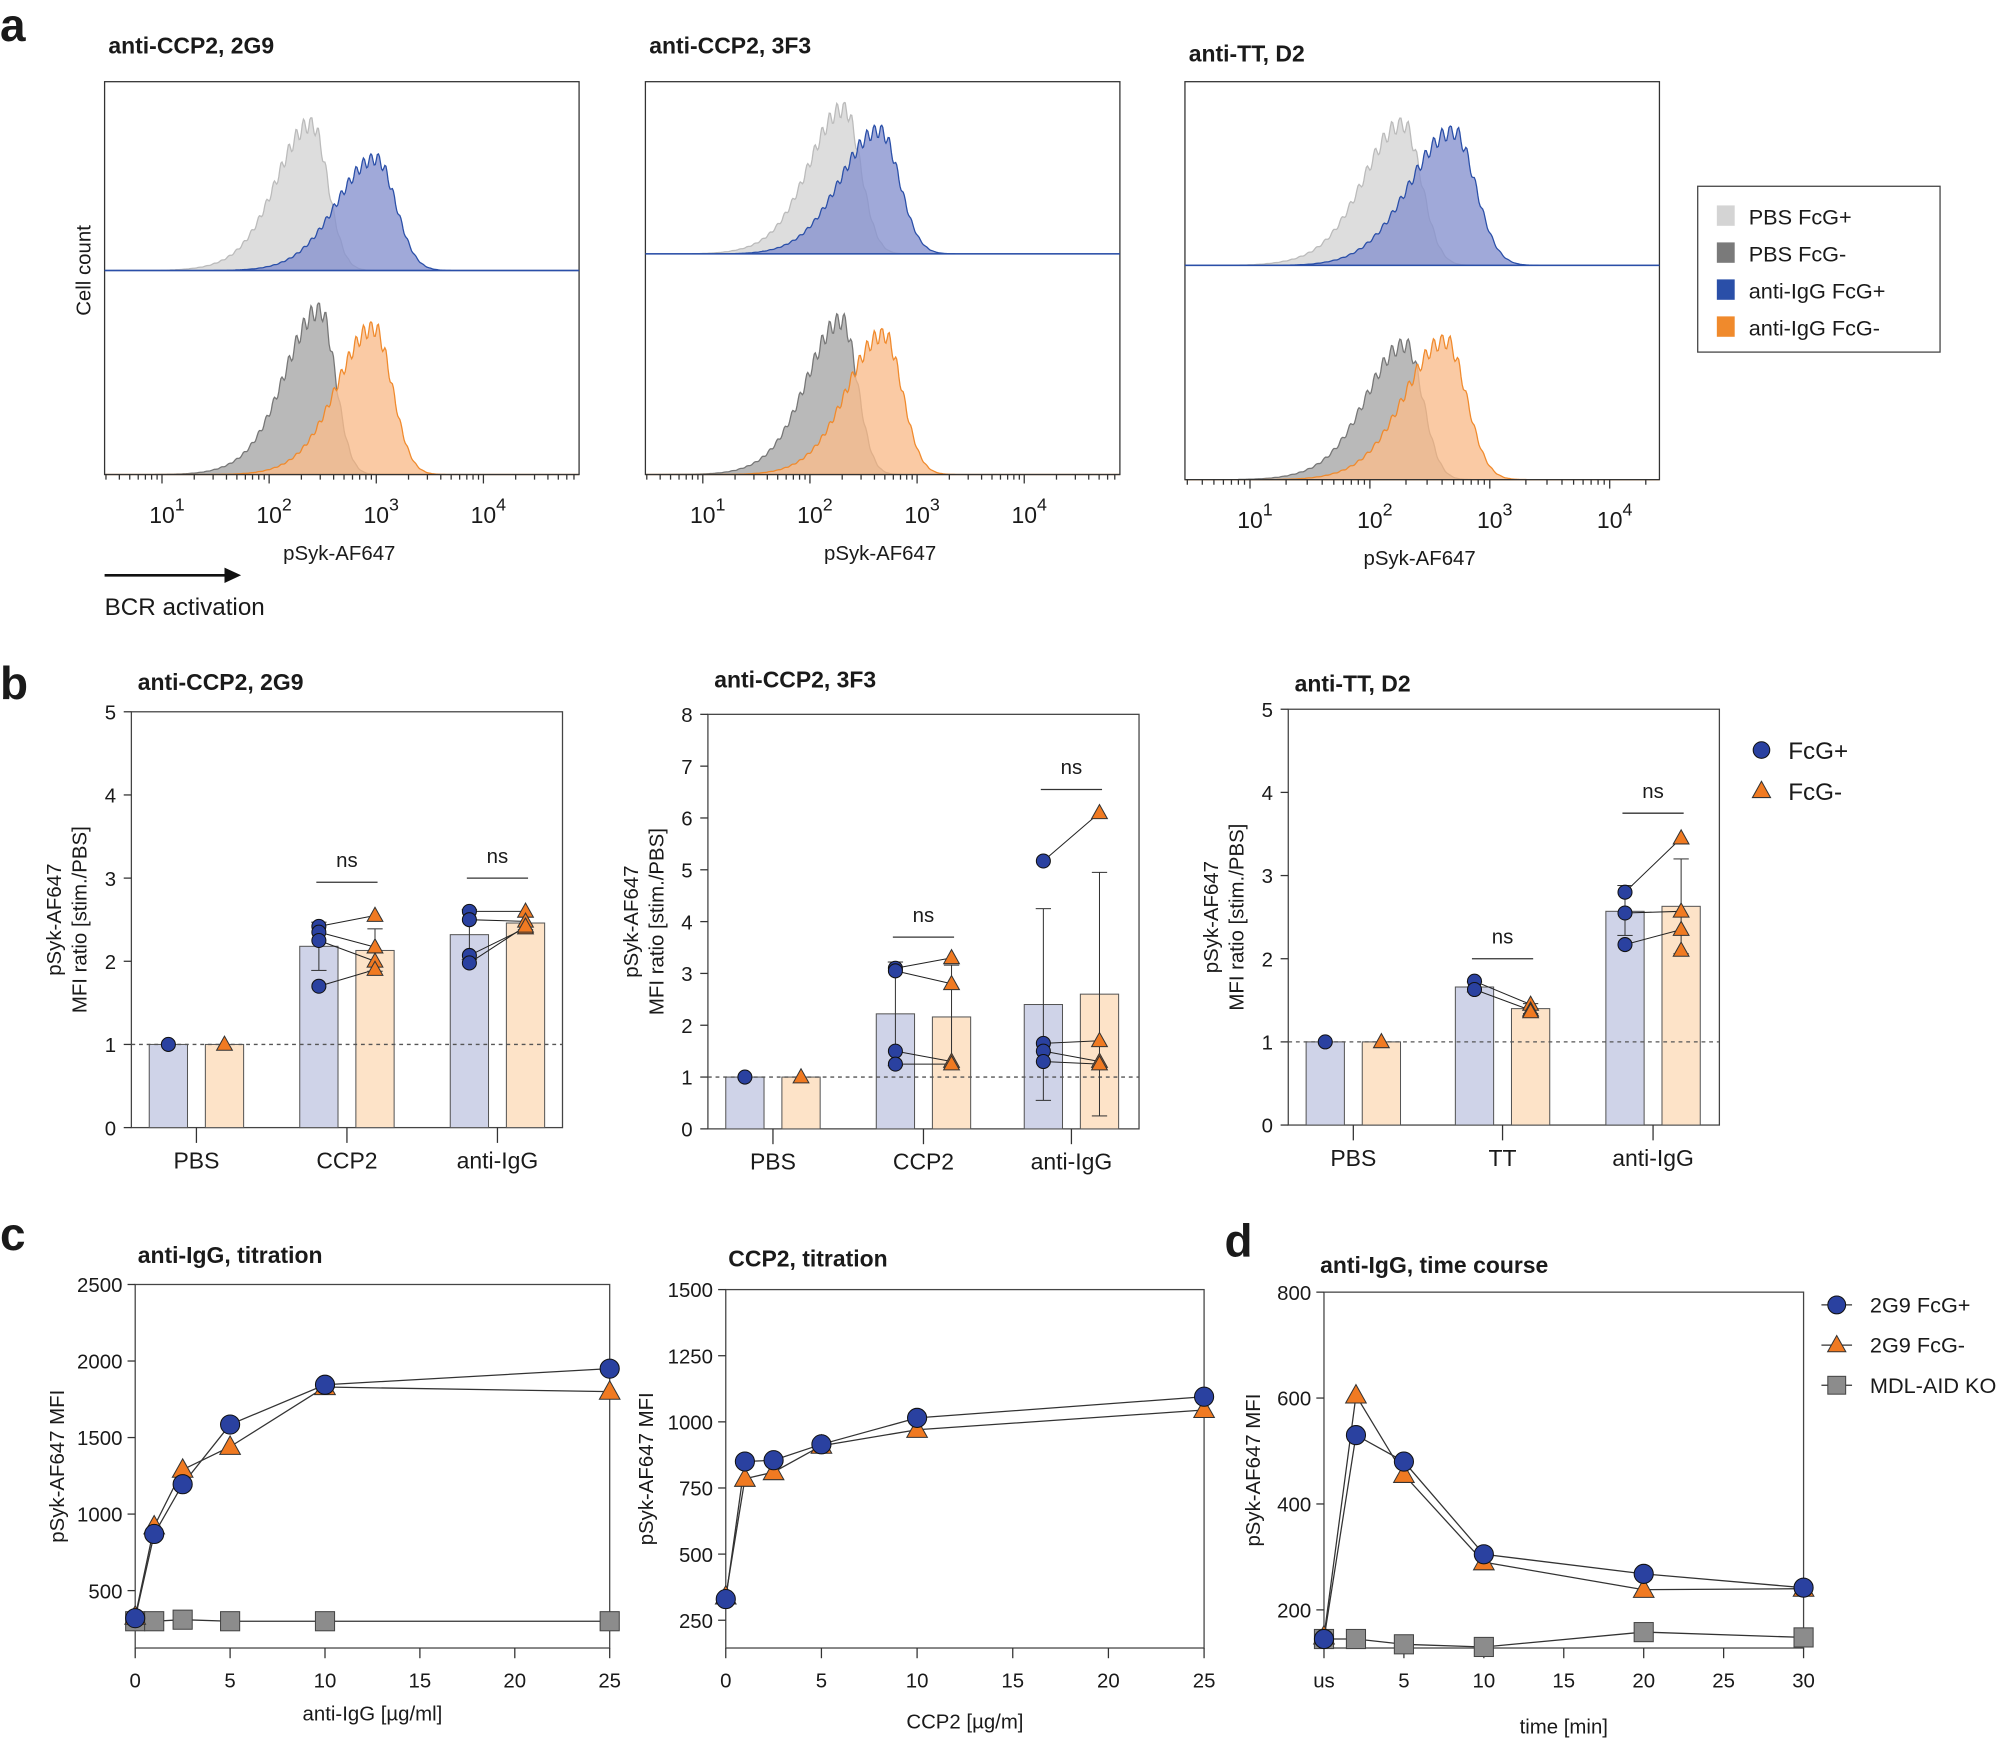 The image size is (2000, 1745). Describe the element at coordinates (1324, 1682) in the screenshot. I see `x-tick-label: us` at that location.